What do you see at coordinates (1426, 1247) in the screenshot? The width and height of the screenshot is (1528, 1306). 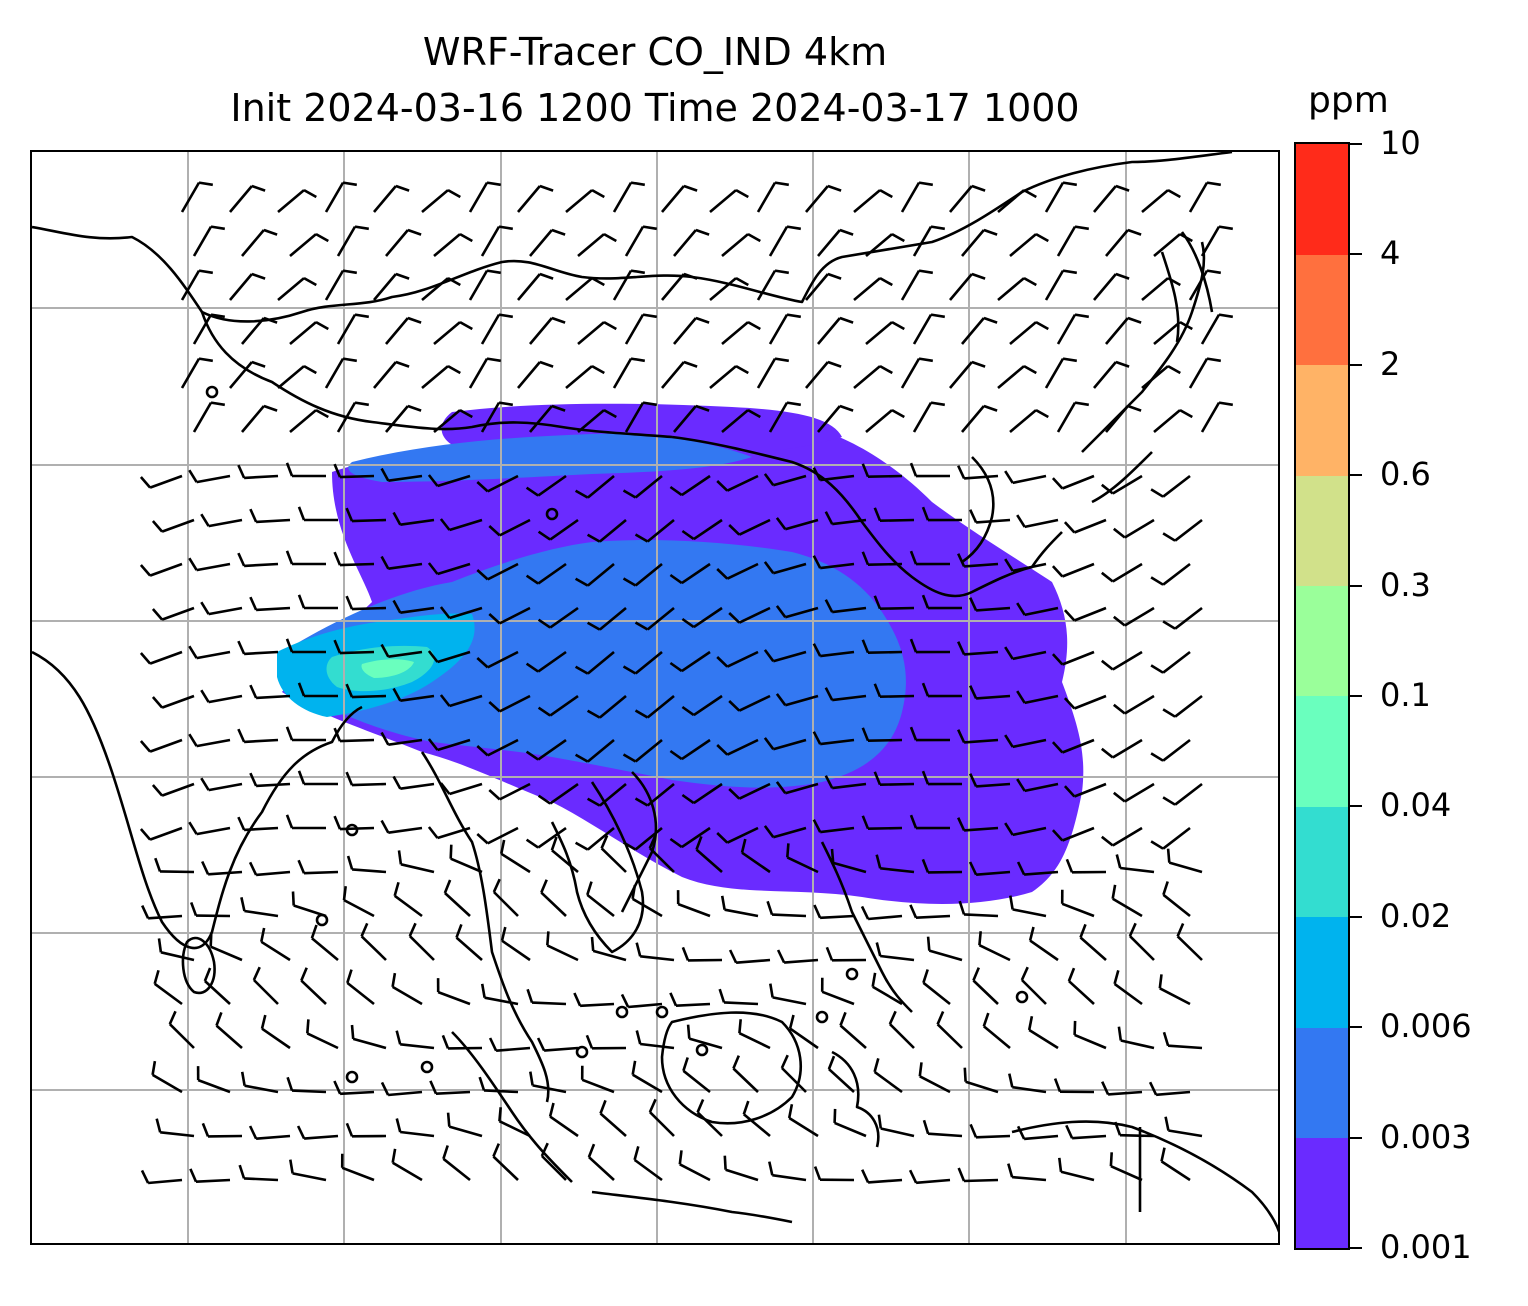 I see `colorbar-tick-label: 0.001` at bounding box center [1426, 1247].